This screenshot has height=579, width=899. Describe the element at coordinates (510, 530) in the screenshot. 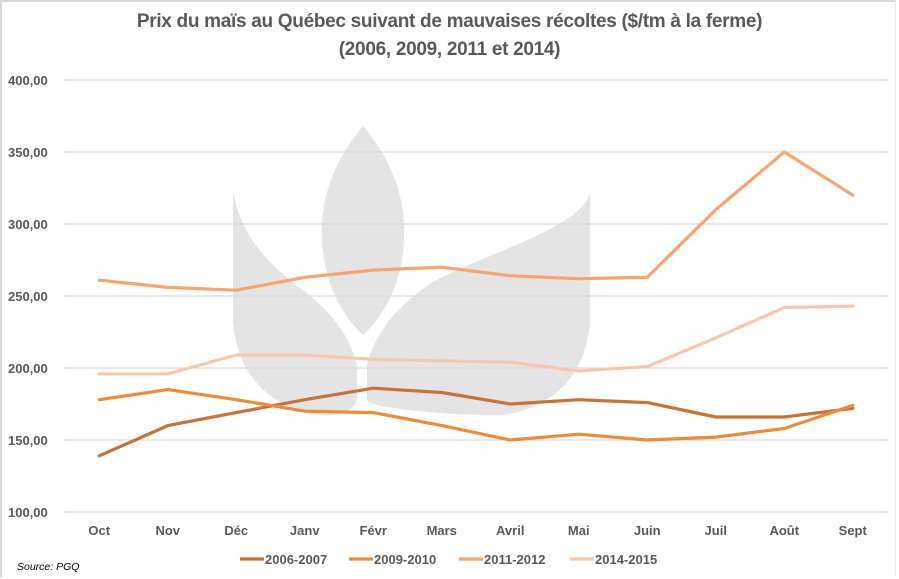

I see `x-tick-label: Avril` at that location.